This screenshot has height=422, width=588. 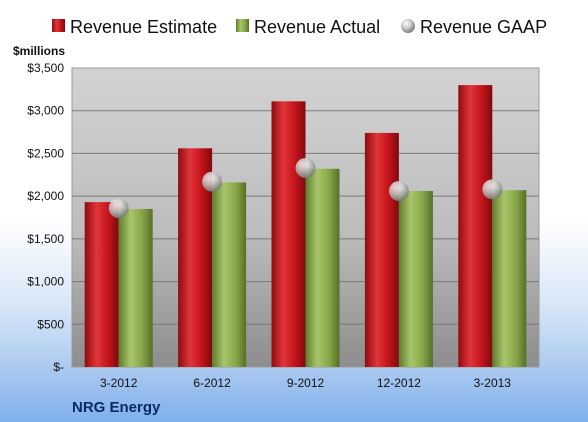 I want to click on y-tick-label: $1,500, so click(x=45, y=239).